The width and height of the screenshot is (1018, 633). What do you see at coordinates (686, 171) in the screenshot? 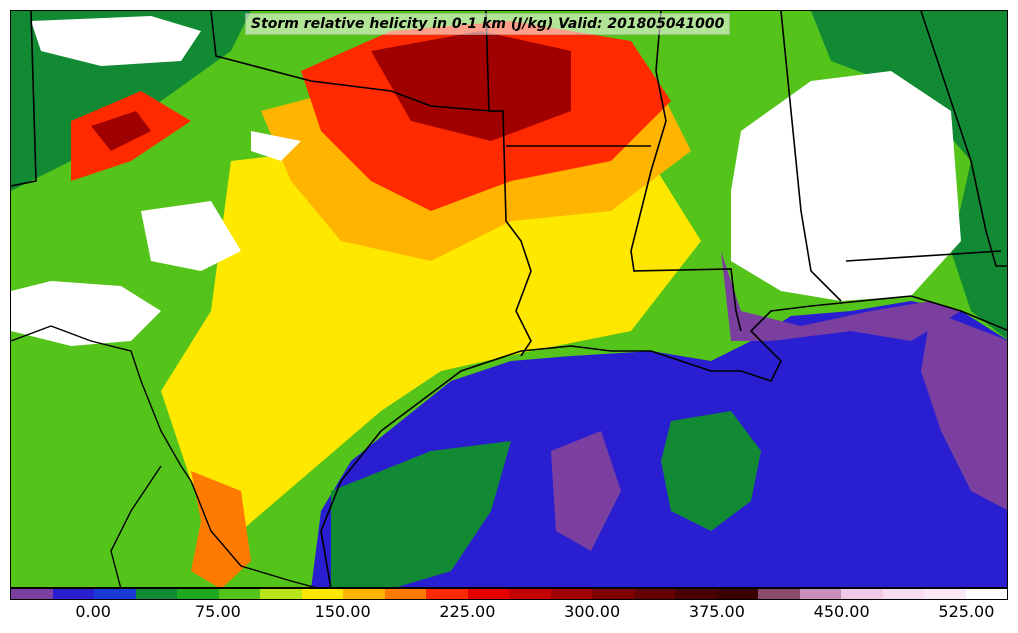
I see `state-border-ms` at bounding box center [686, 171].